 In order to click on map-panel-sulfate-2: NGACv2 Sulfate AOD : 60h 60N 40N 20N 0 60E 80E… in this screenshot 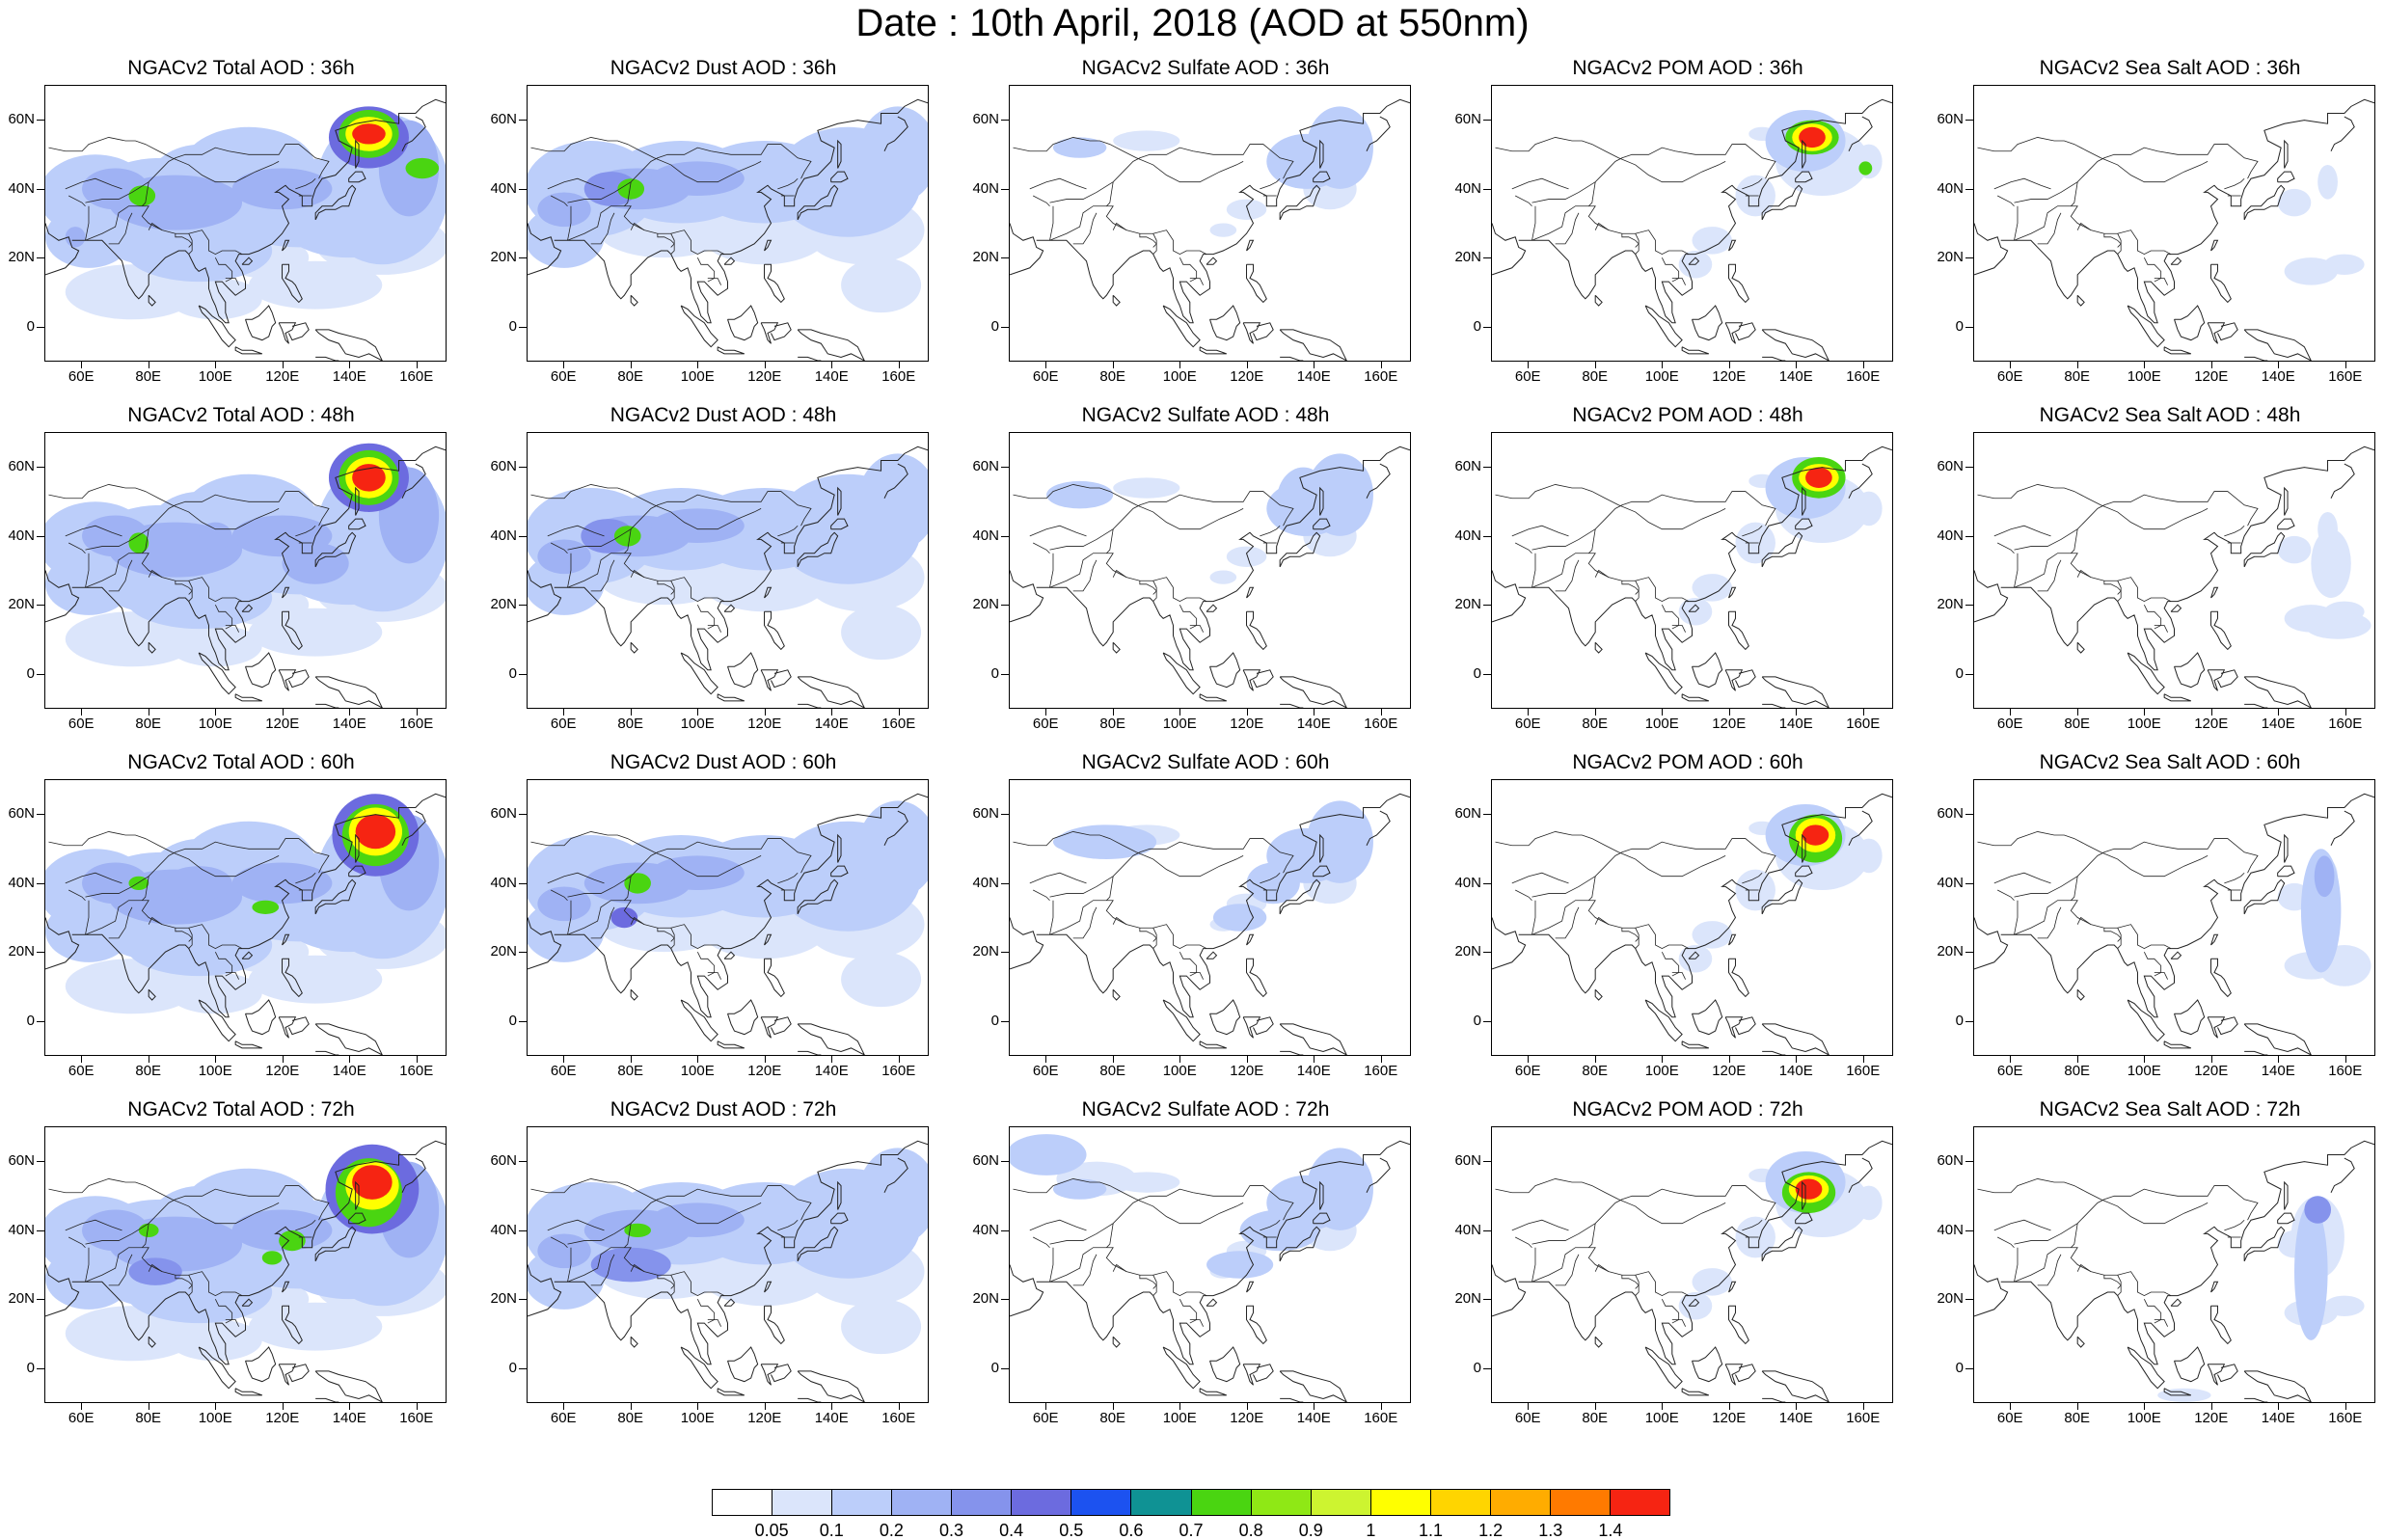, I will do `click(1205, 923)`.